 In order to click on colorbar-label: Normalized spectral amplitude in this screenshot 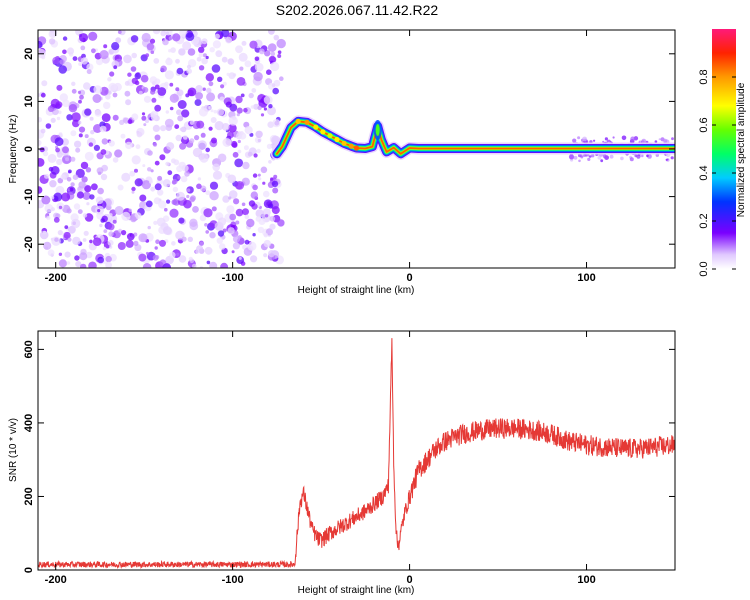, I will do `click(741, 149)`.